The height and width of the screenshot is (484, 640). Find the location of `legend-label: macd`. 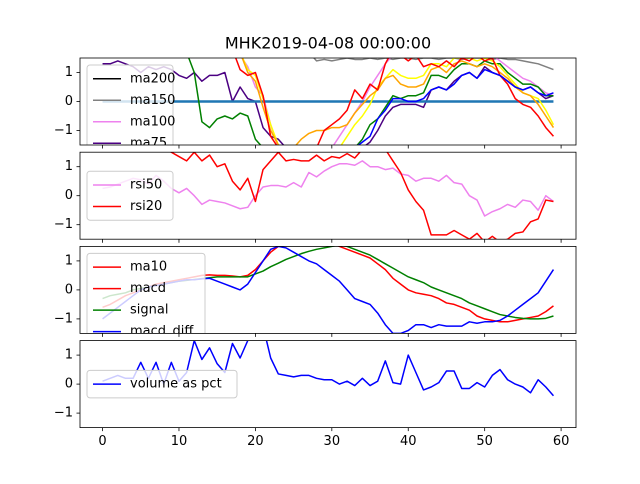

legend-label: macd is located at coordinates (148, 288).